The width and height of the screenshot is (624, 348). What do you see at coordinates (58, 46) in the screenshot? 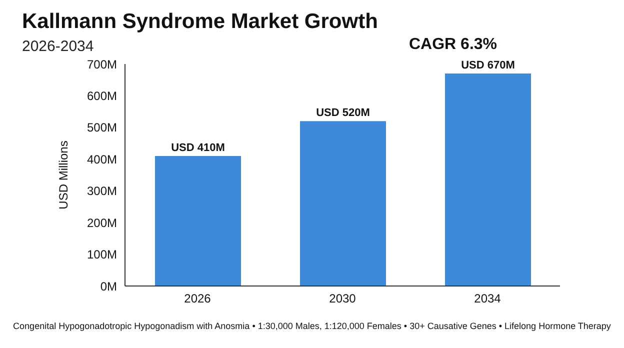
I see `chart-subtitle: 2026-2034` at bounding box center [58, 46].